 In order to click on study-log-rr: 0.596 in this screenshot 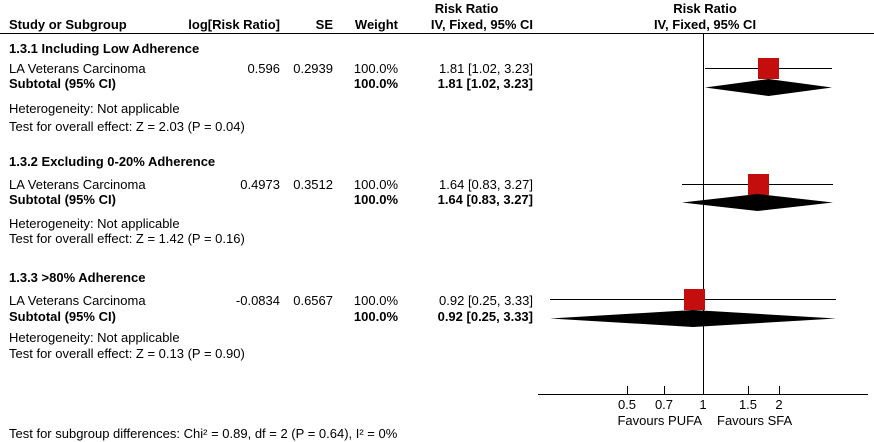, I will do `click(263, 68)`.